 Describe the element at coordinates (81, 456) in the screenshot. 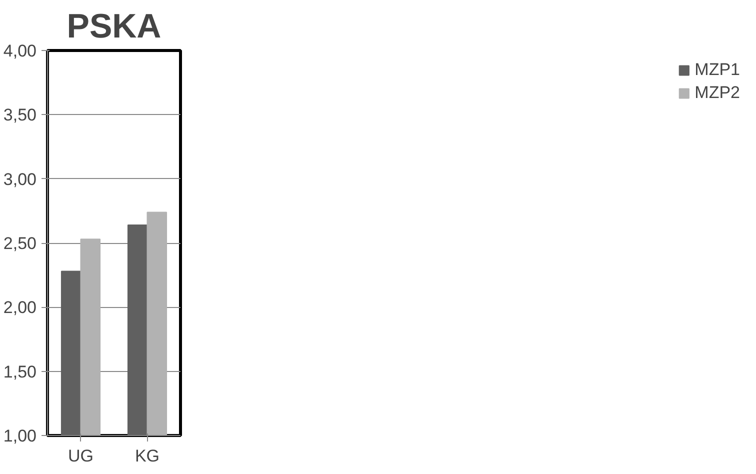

I see `x-tick-label: UG` at that location.